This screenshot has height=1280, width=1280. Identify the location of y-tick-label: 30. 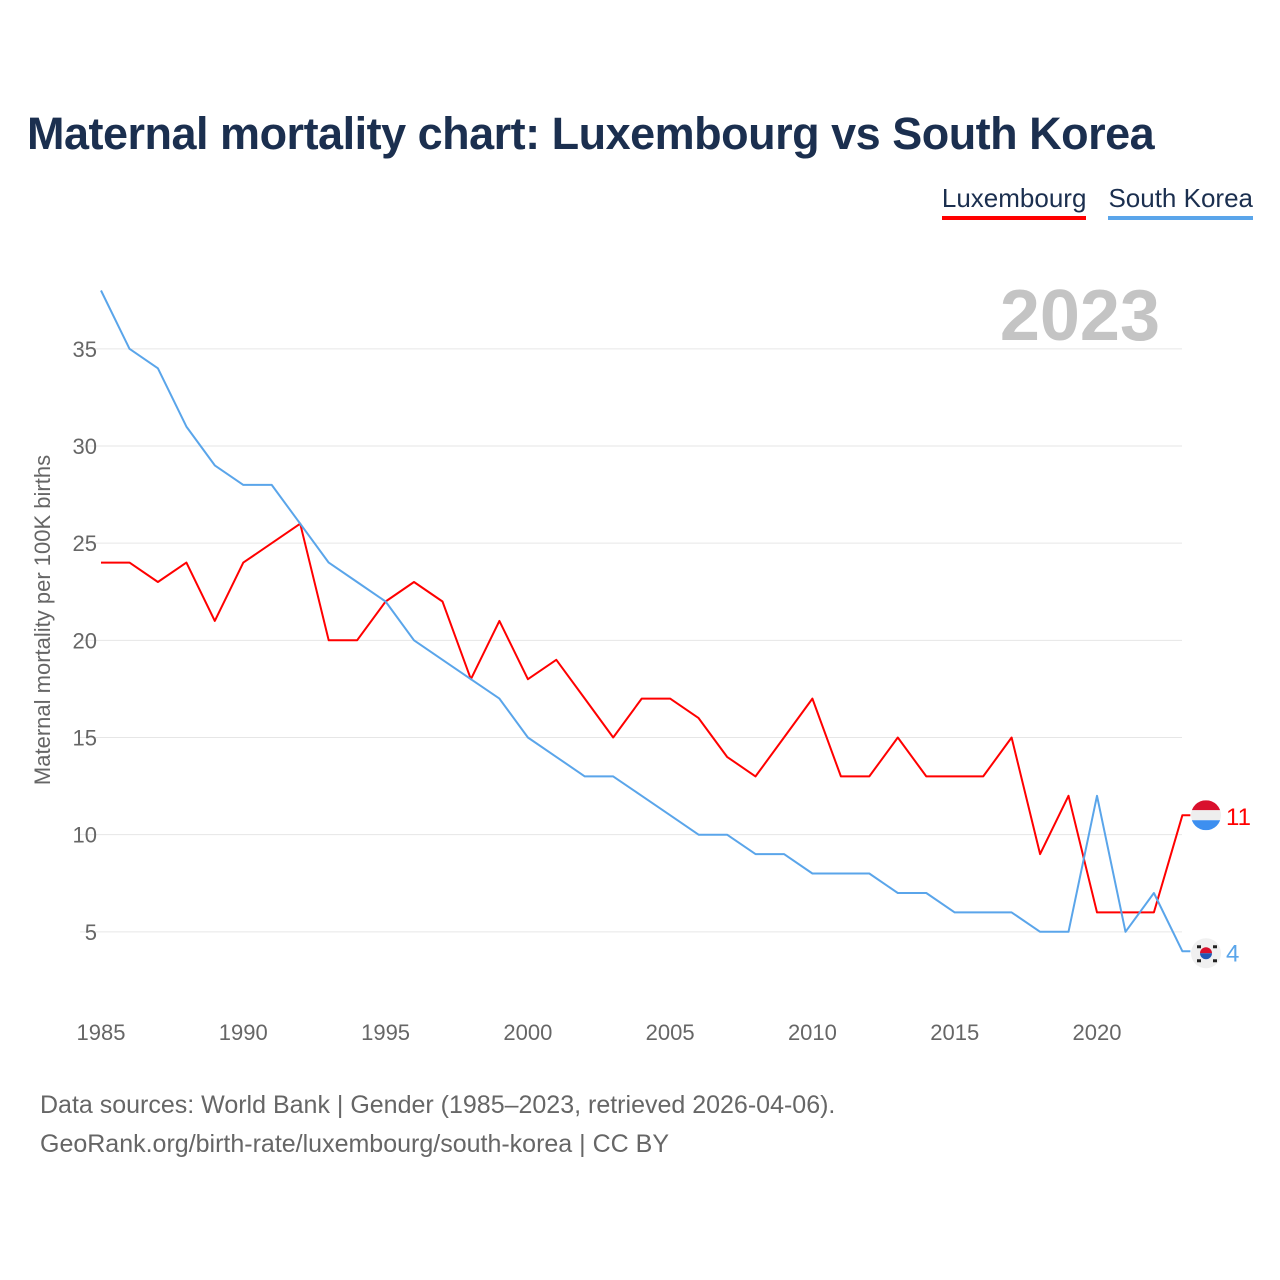
(85, 446).